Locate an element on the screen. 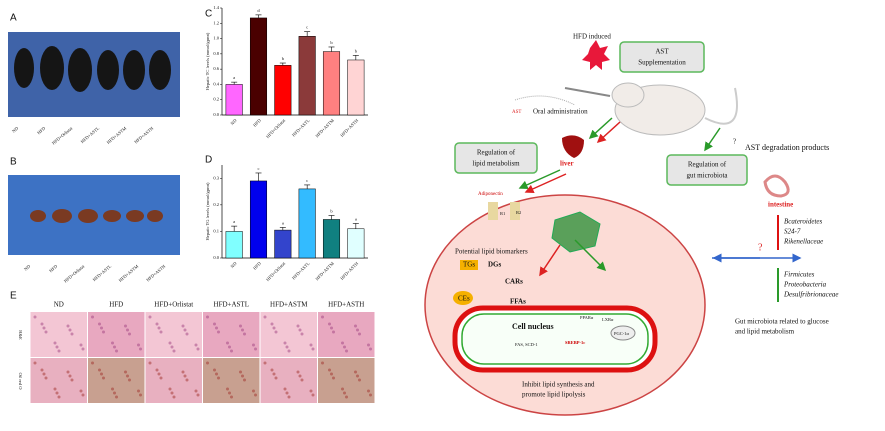 This screenshot has width=885, height=431. syringe is located at coordinates (587, 92).